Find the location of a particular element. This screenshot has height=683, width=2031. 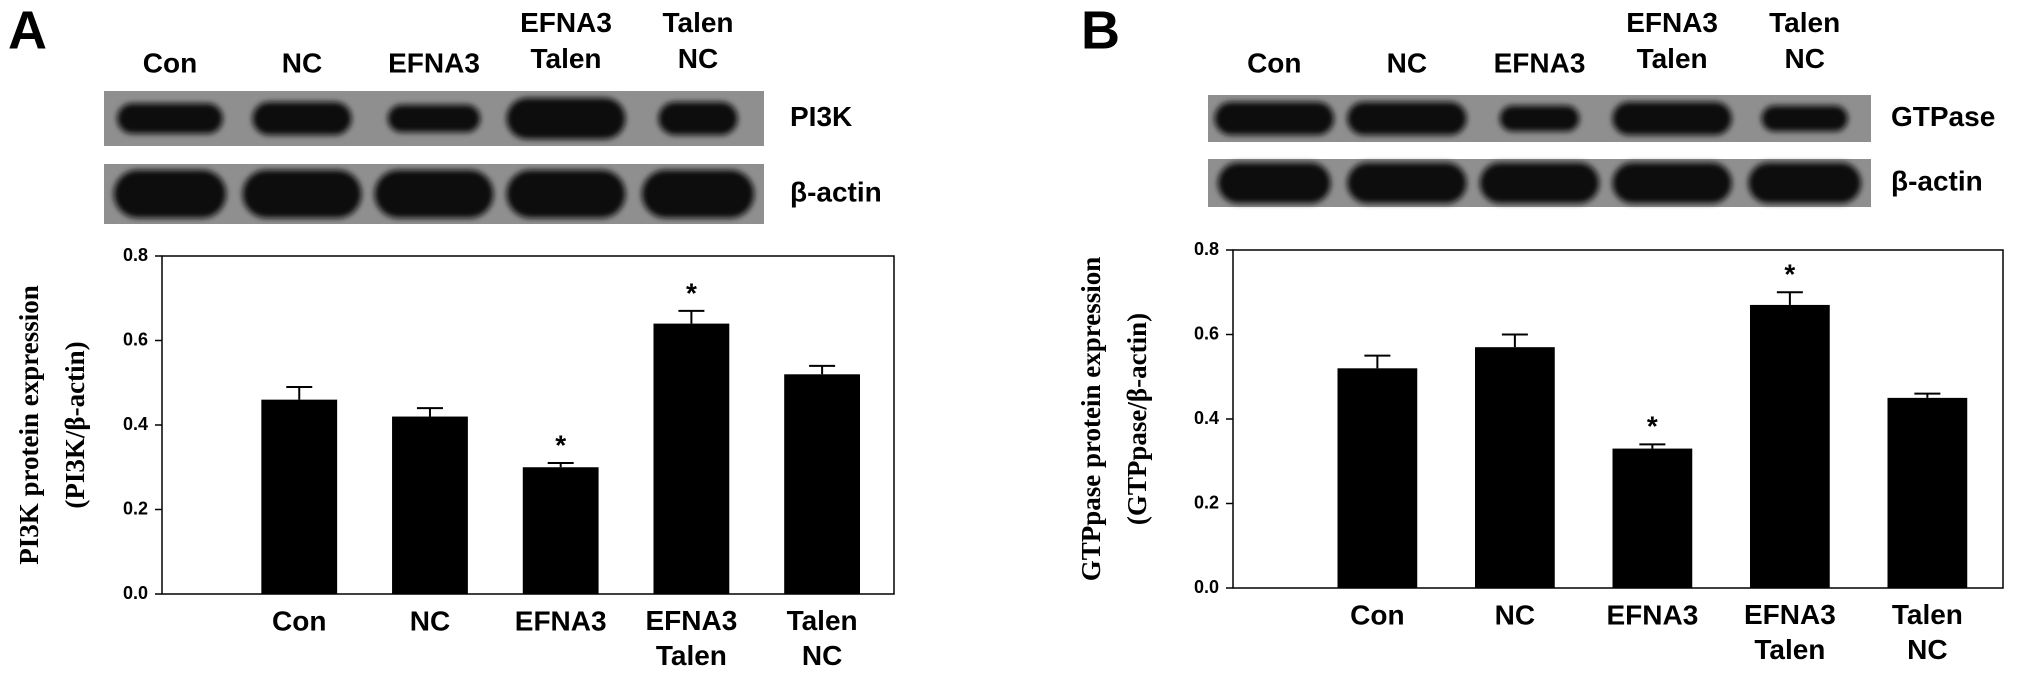

y-axis-label: GTPpase protein expression is located at coordinates (1091, 419).